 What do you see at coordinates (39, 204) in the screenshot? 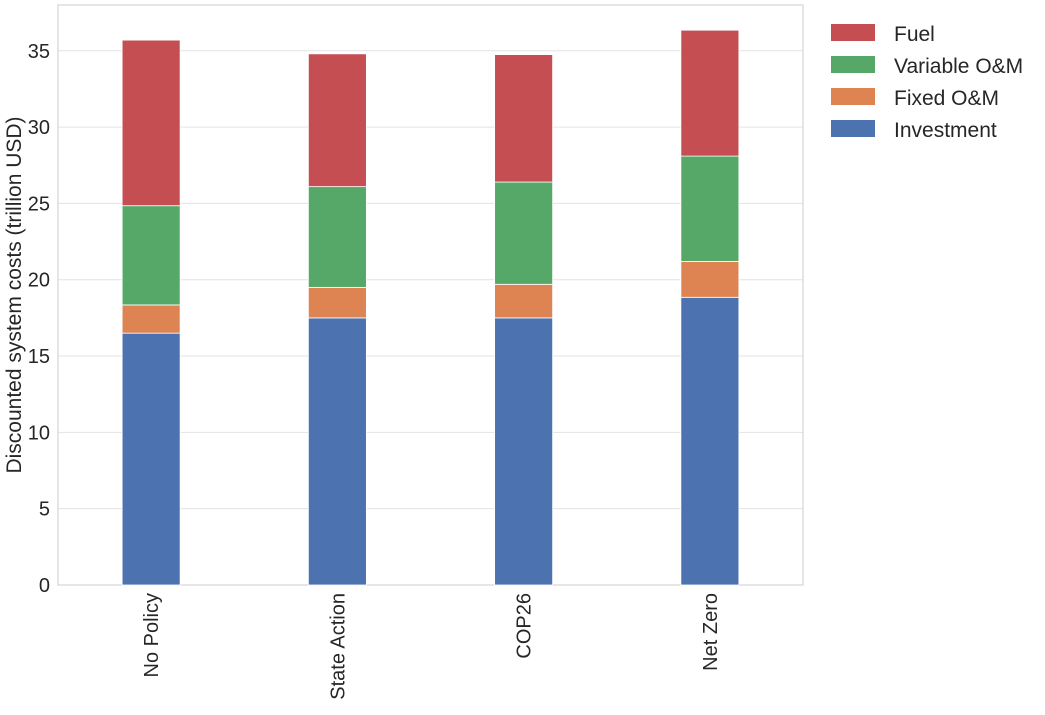
I see `y-tick-label: 25` at bounding box center [39, 204].